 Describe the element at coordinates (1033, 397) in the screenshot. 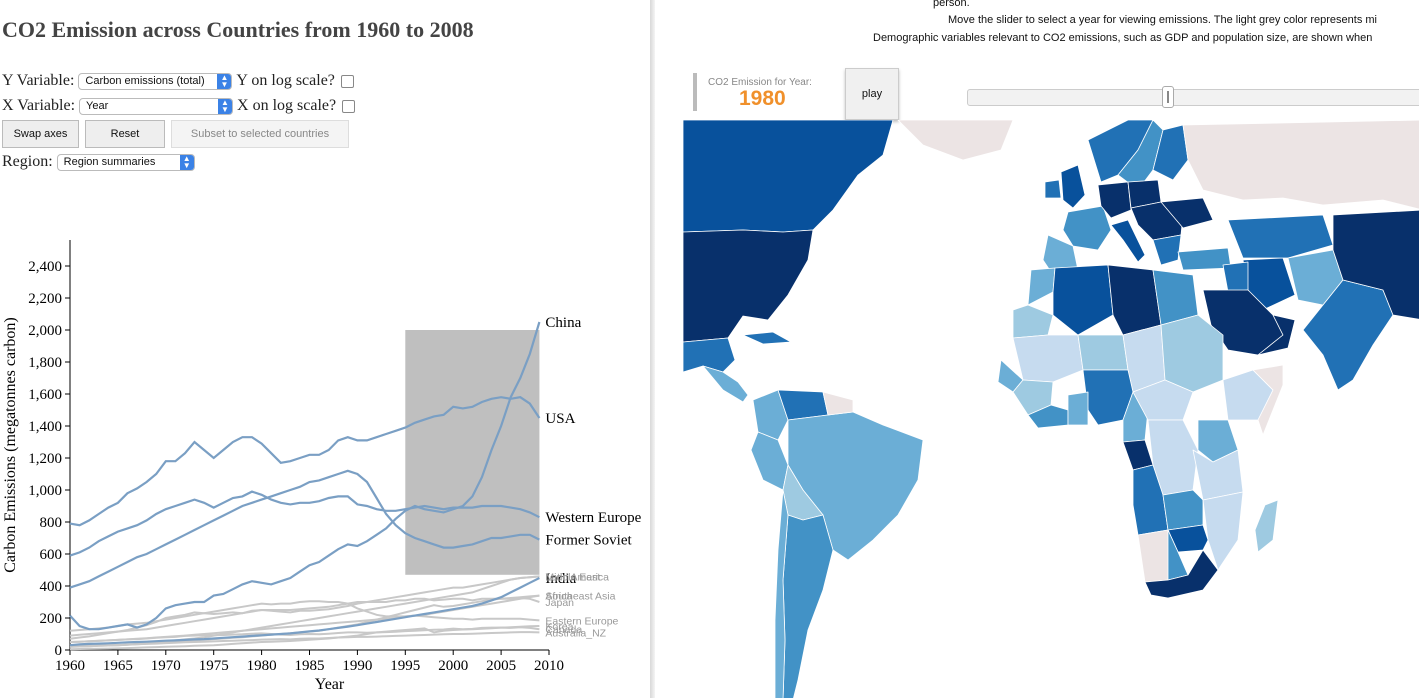

I see `country-guinea` at that location.